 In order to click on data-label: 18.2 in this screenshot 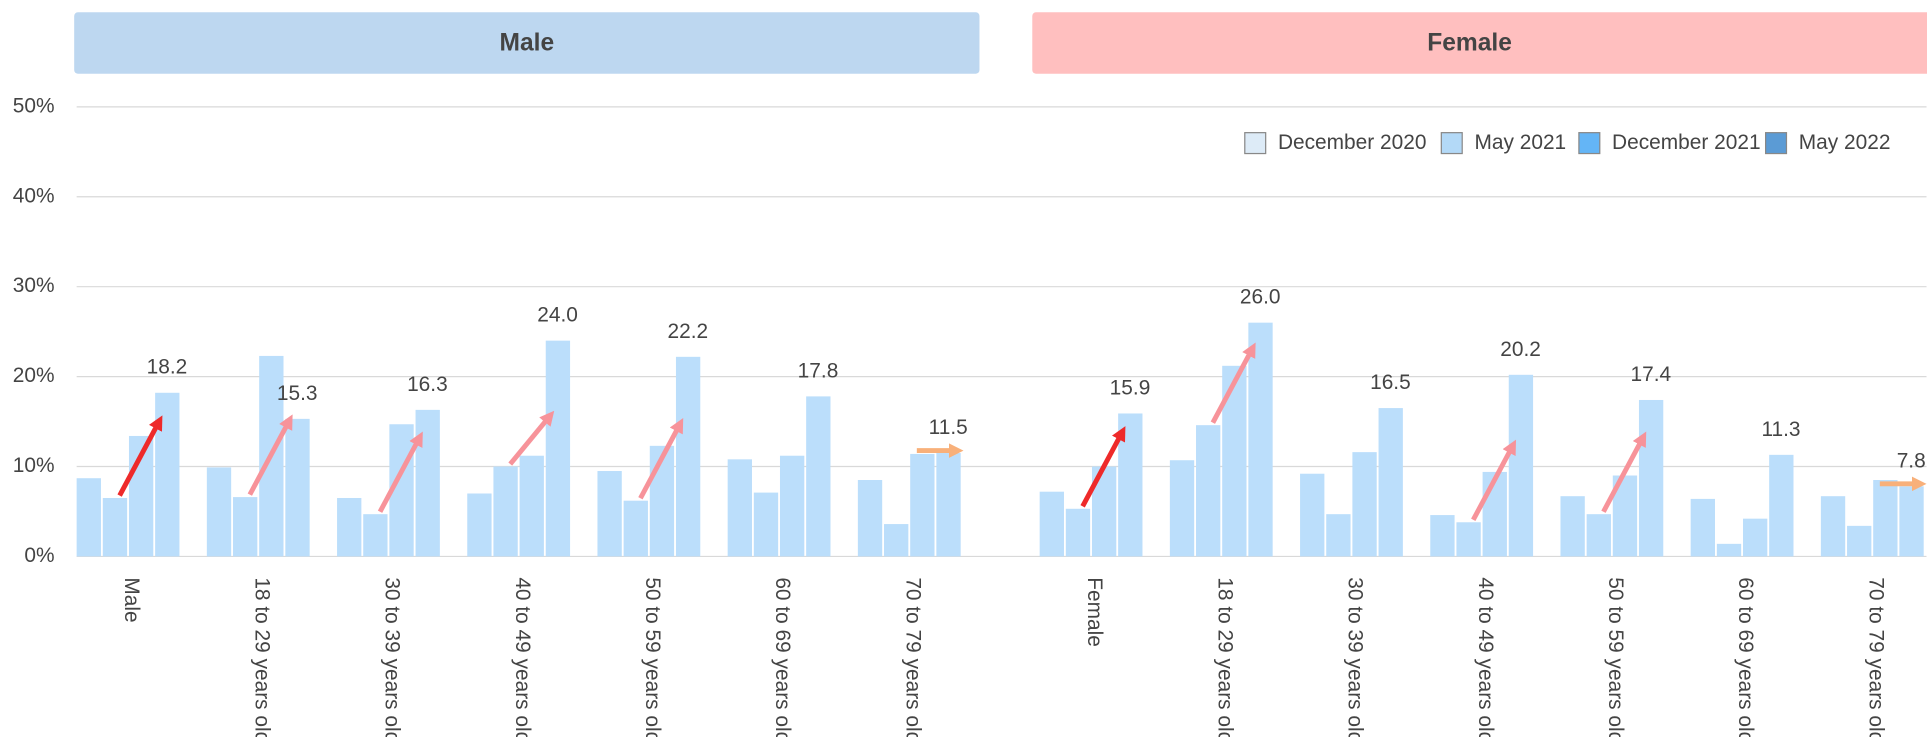, I will do `click(167, 367)`.